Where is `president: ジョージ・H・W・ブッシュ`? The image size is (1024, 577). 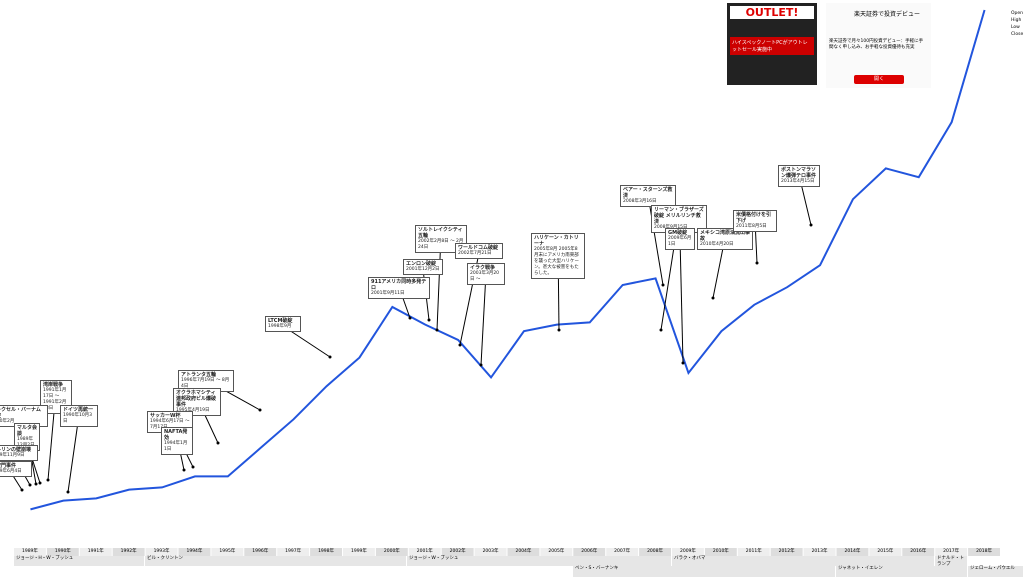
president: ジョージ・H・W・ブッシュ is located at coordinates (79, 561).